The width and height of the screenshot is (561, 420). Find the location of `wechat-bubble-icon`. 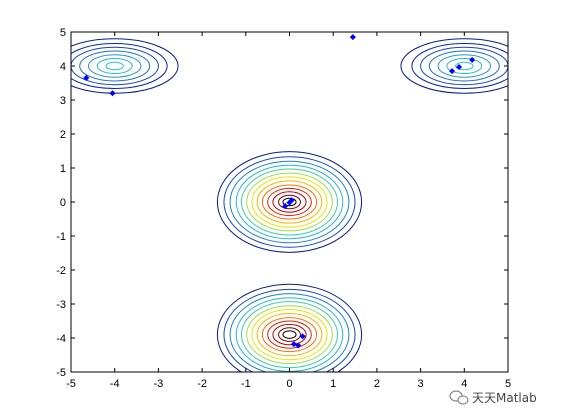

wechat-bubble-icon is located at coordinates (459, 397).